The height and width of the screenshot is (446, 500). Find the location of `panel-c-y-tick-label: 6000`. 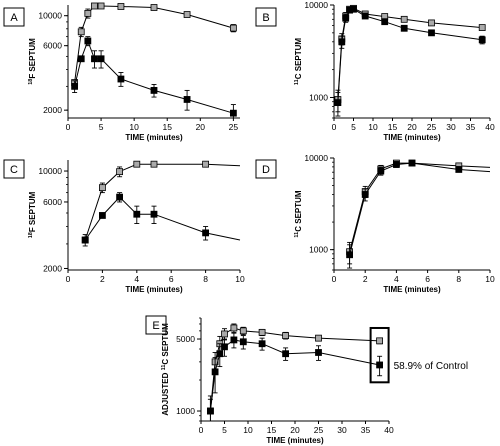

panel-c-y-tick-label: 6000 is located at coordinates (52, 202).